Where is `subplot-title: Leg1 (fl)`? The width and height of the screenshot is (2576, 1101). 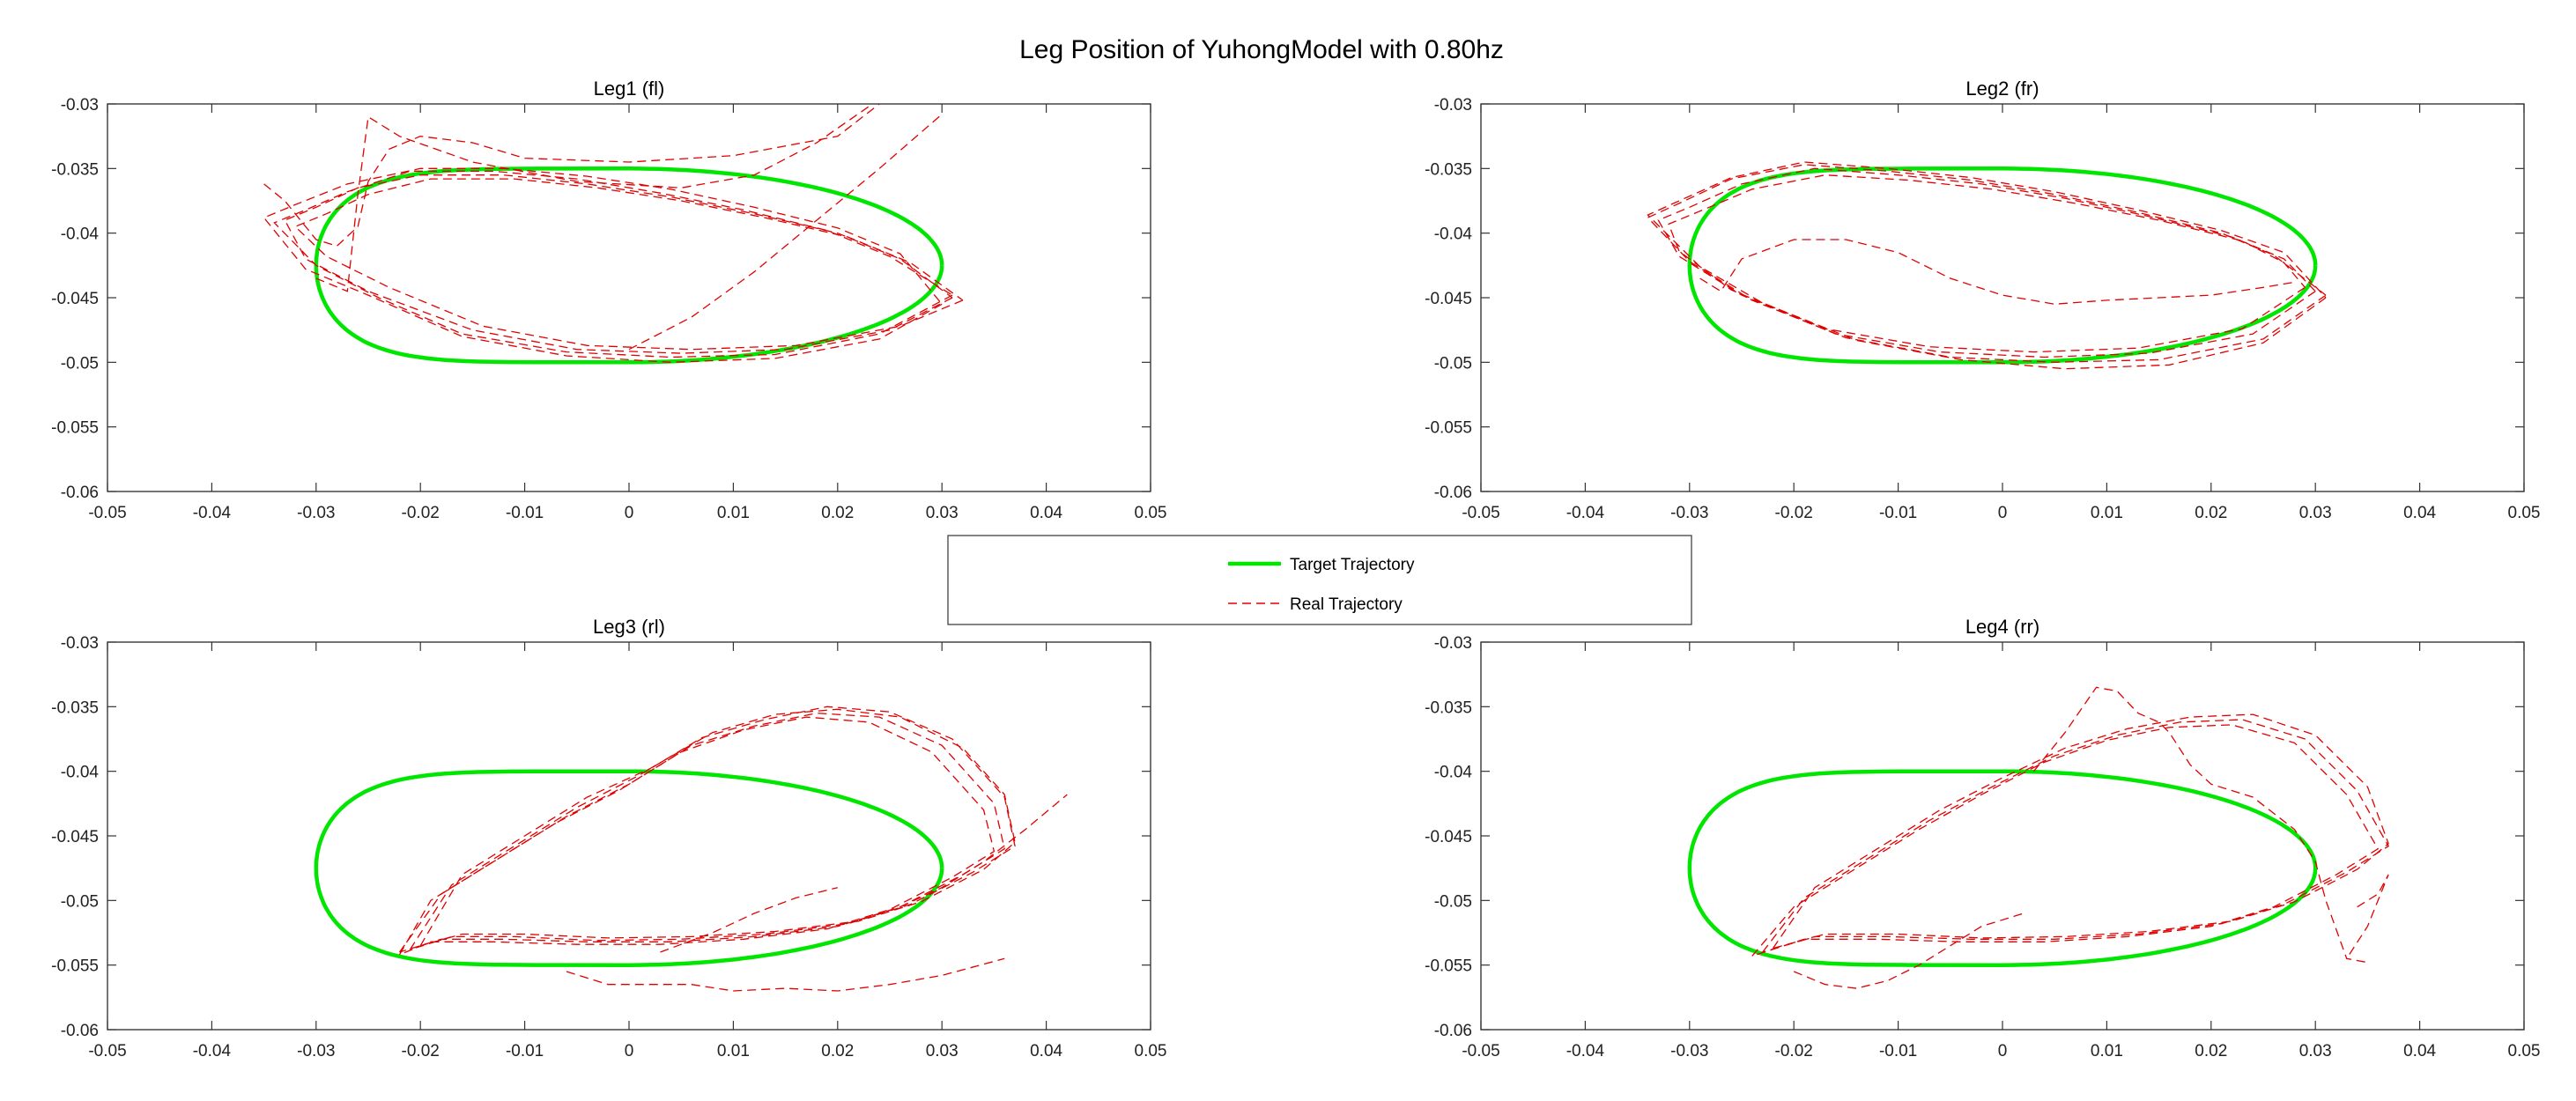 subplot-title: Leg1 (fl) is located at coordinates (629, 89).